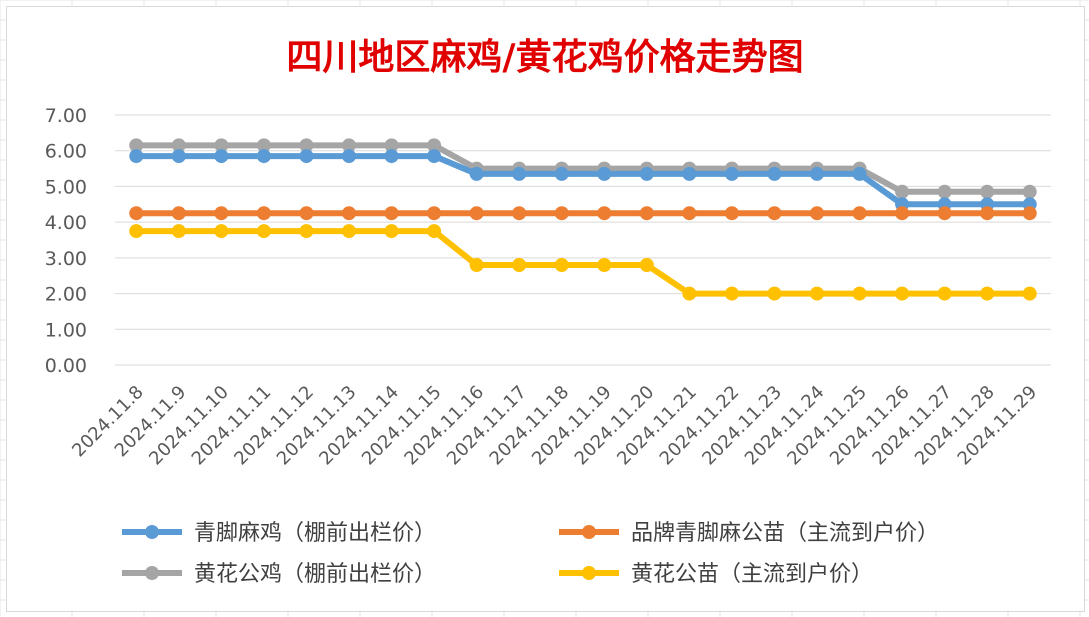  I want to click on y-axis-ticks: 0.00 1.00 2.00 3.00 4.00 5.00 6.00 7.00, so click(66, 241).